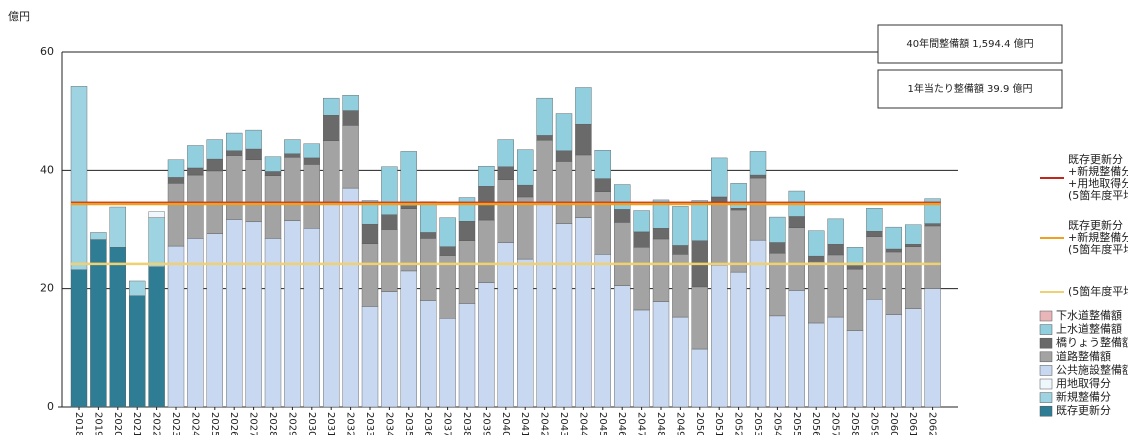  What do you see at coordinates (78, 423) in the screenshot?
I see `x-tick-label: 2018` at bounding box center [78, 423].